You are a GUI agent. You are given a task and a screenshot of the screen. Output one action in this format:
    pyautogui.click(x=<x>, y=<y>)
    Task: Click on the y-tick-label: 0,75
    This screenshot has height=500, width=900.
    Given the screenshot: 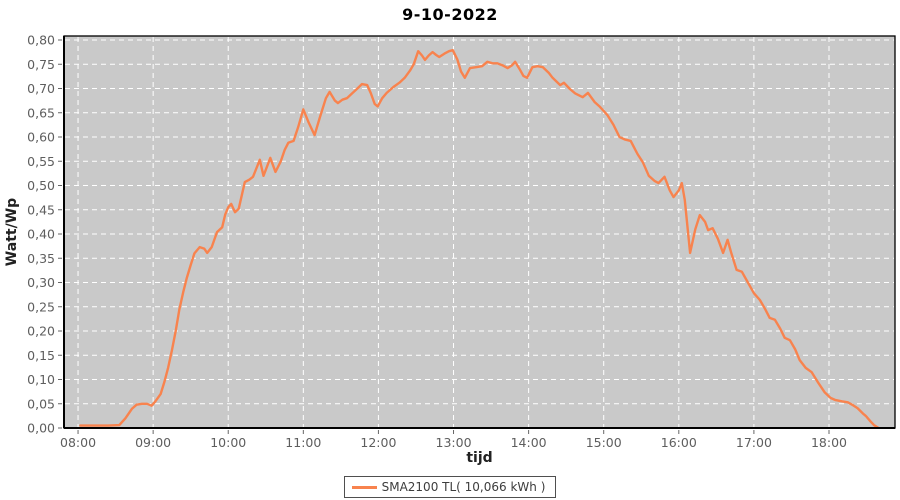 What is the action you would take?
    pyautogui.click(x=41, y=64)
    